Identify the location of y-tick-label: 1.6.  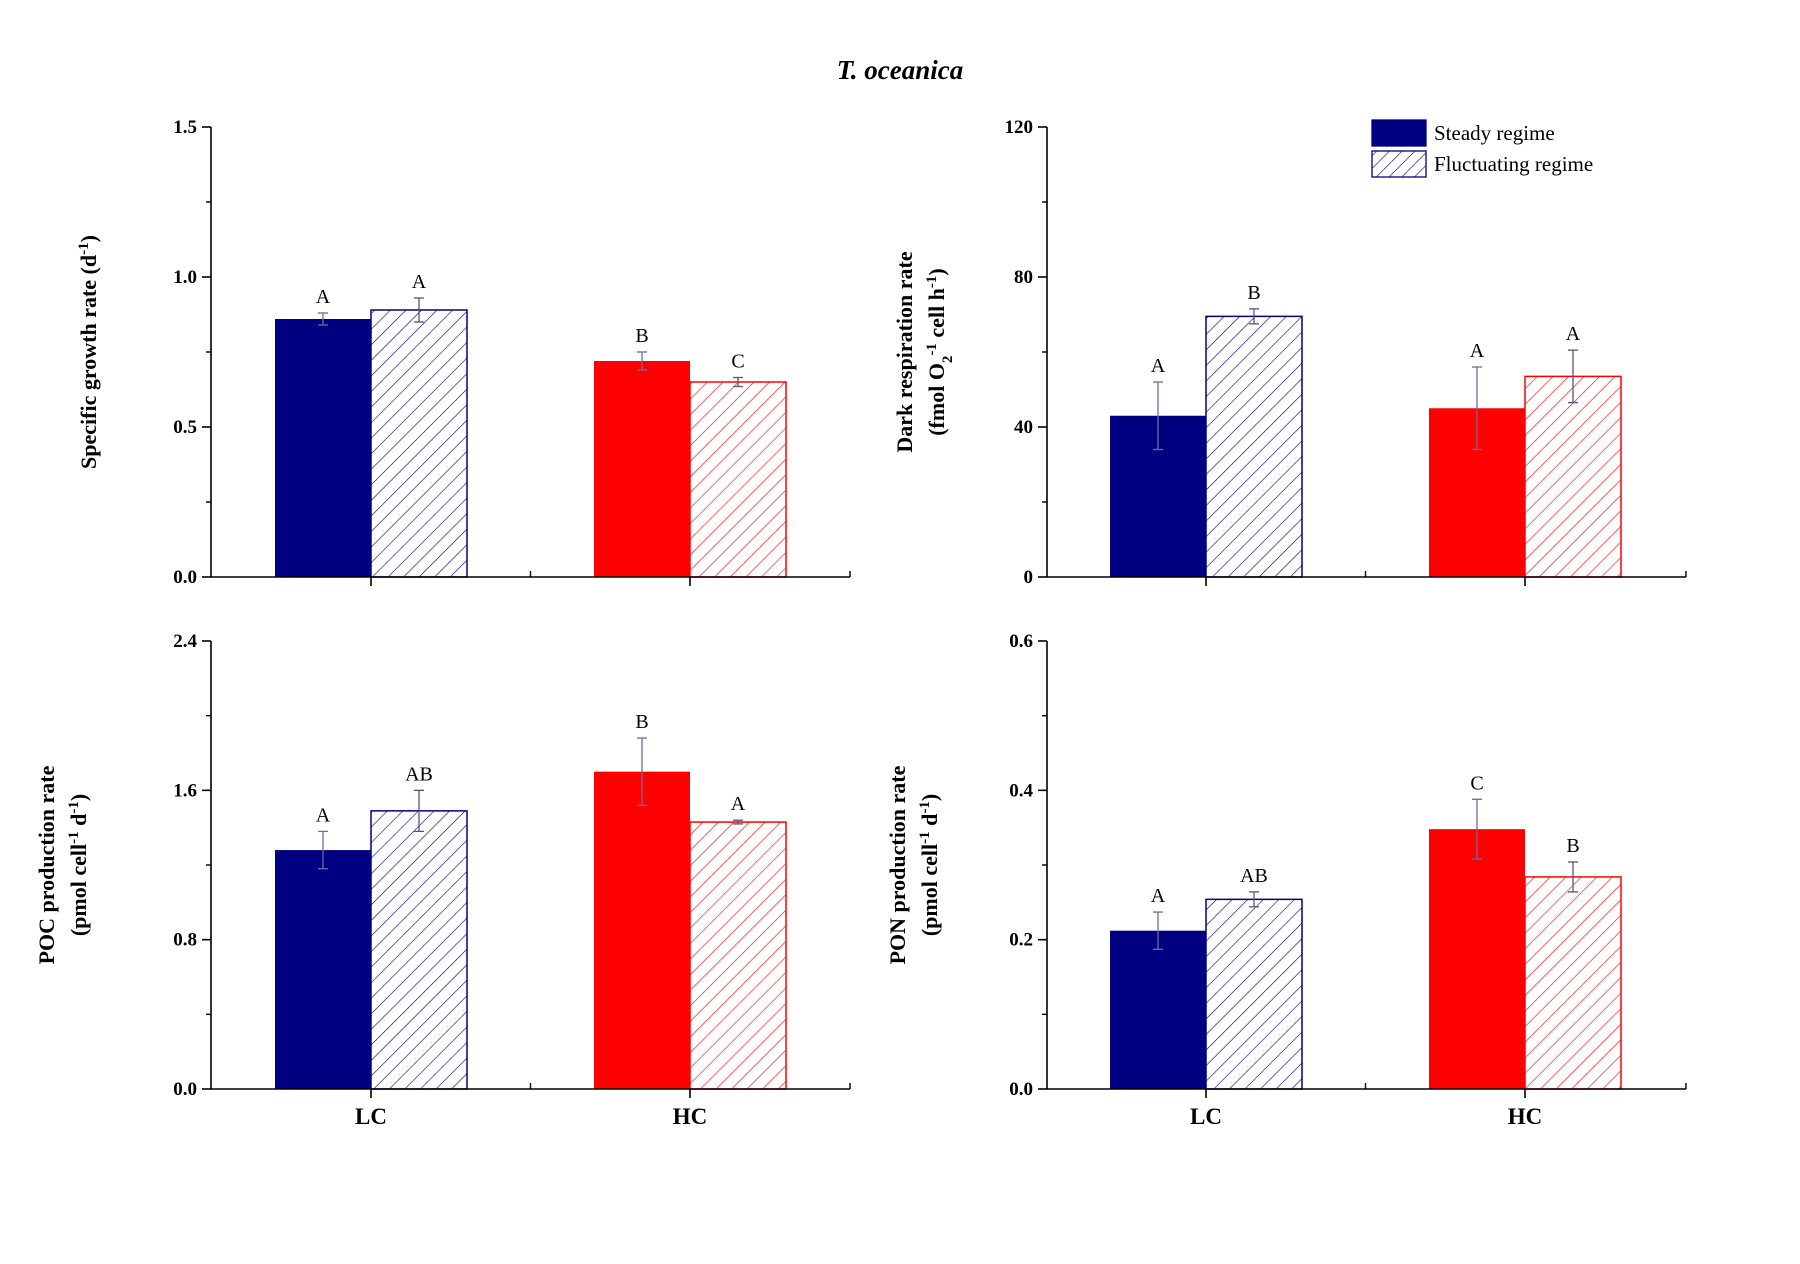
(185, 790).